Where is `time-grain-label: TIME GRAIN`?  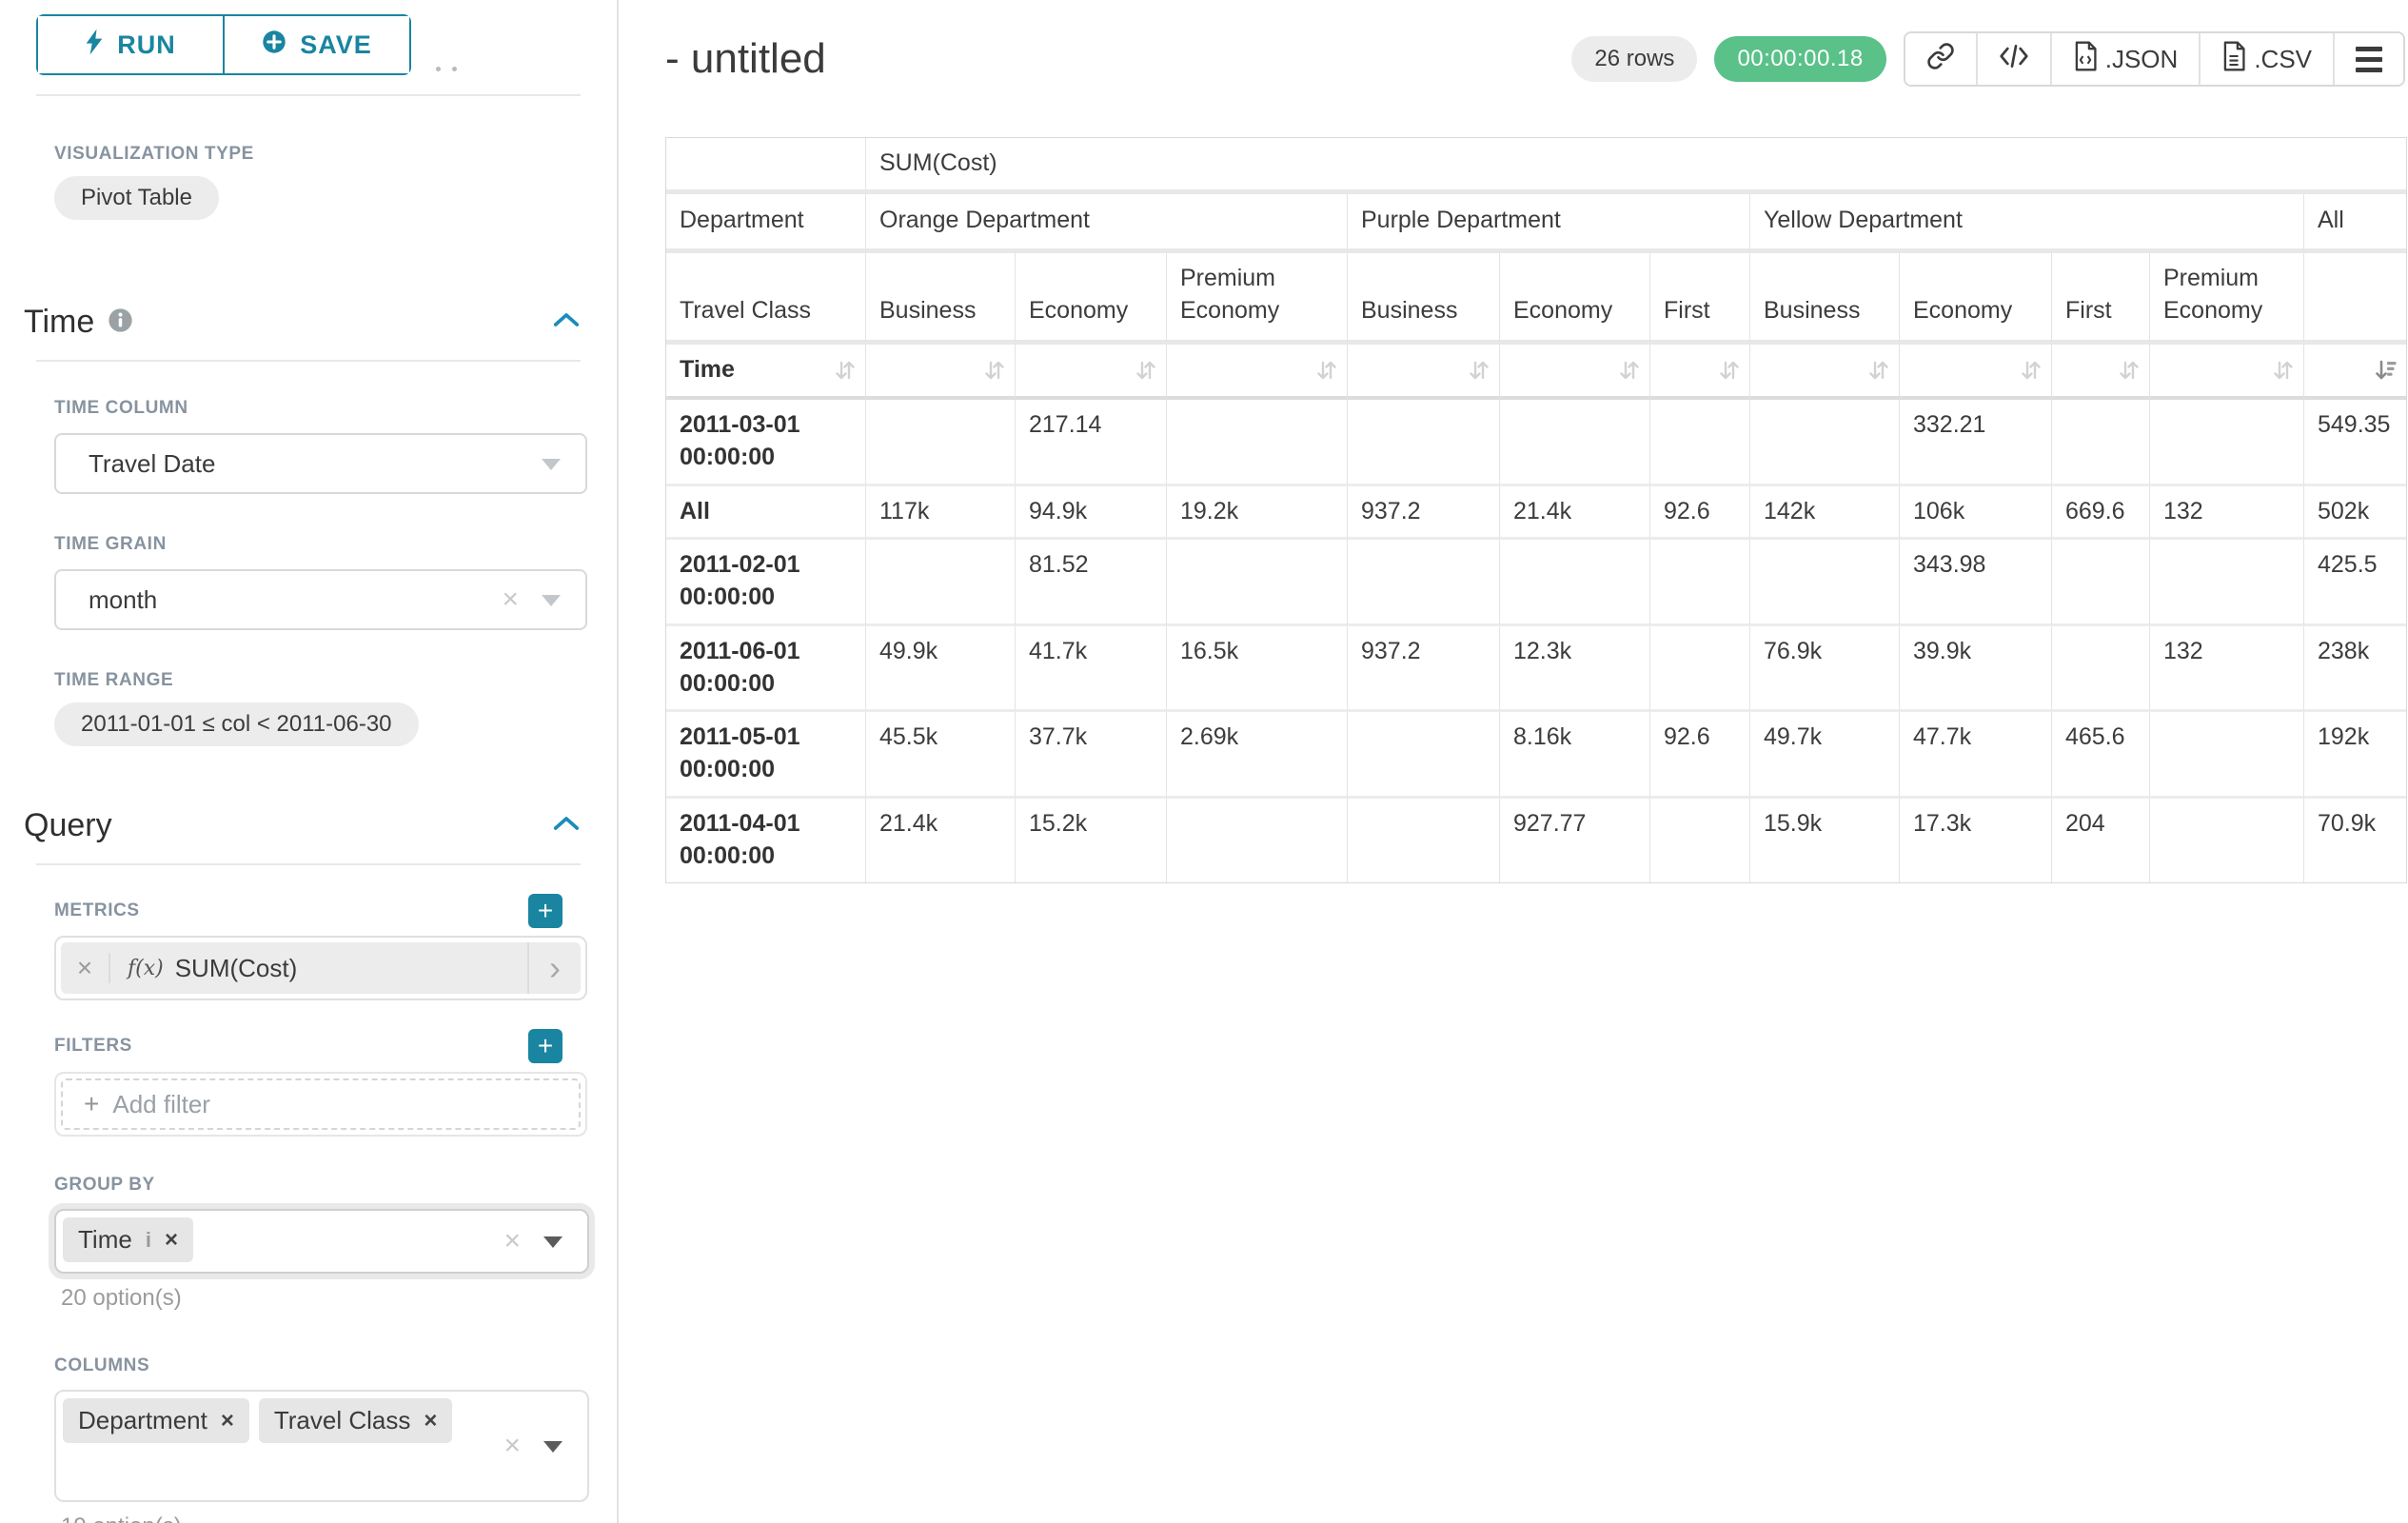
time-grain-label: TIME GRAIN is located at coordinates (110, 544).